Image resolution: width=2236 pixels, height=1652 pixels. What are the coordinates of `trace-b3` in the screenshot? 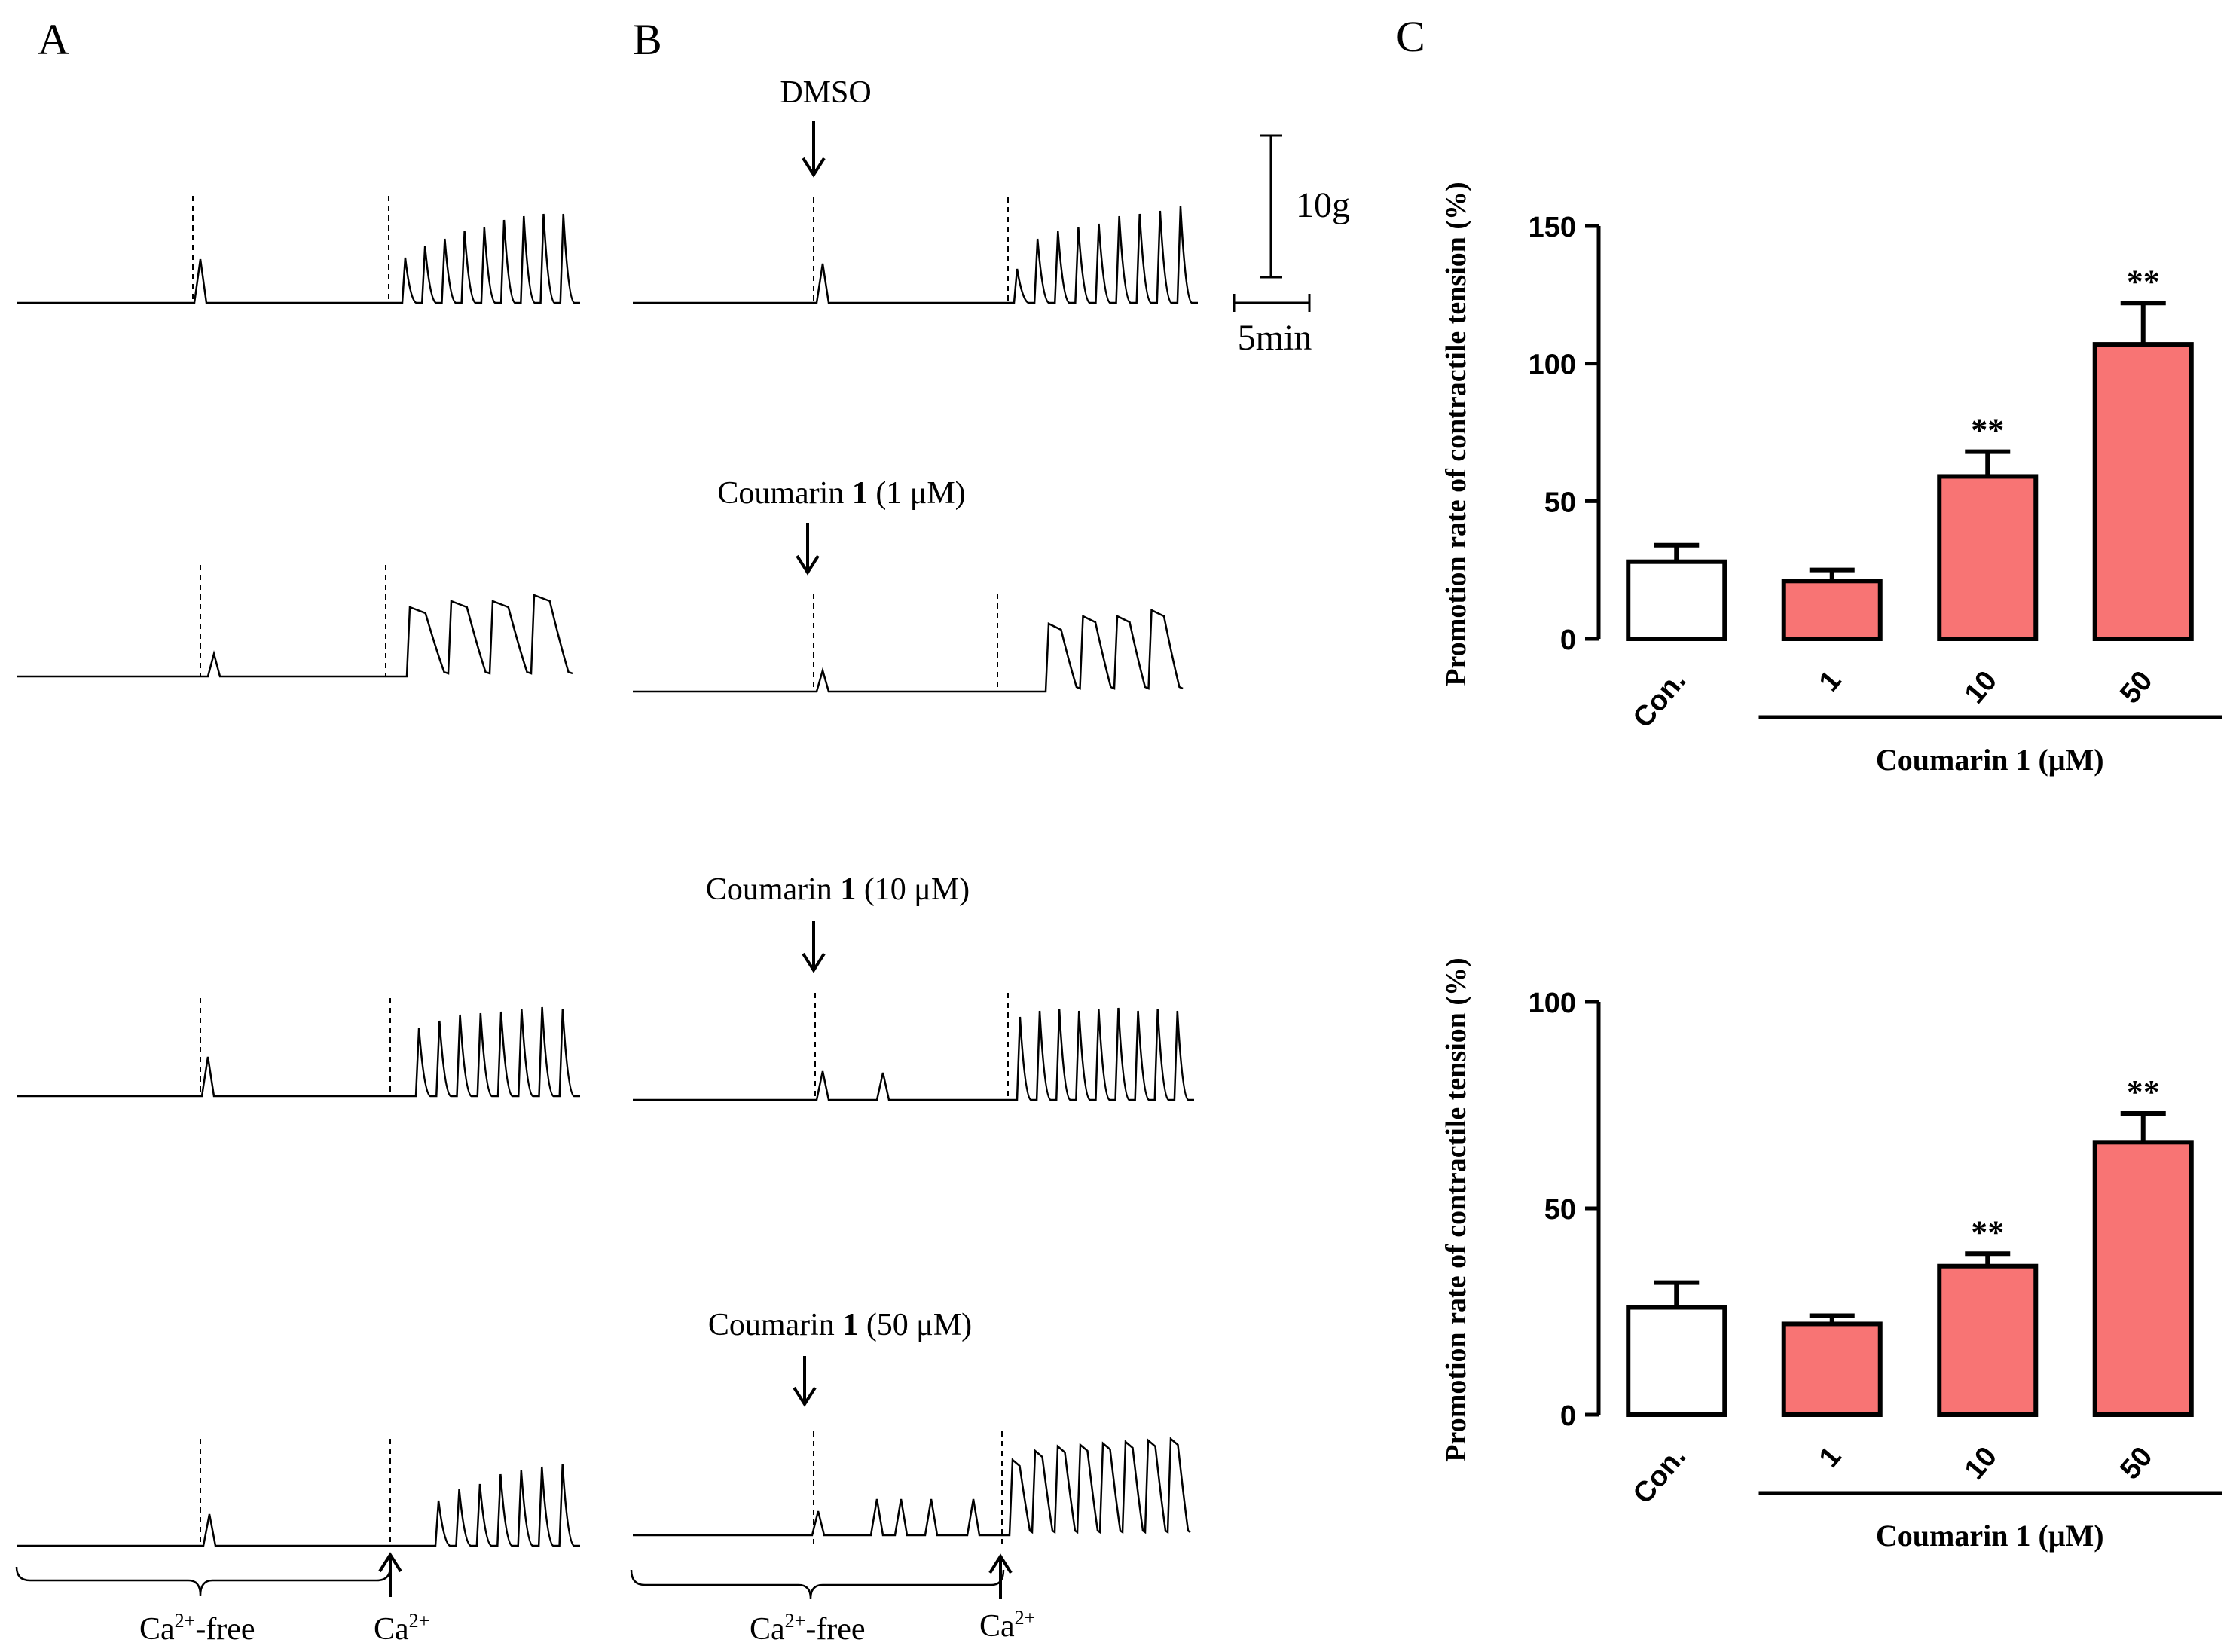 It's located at (913, 1054).